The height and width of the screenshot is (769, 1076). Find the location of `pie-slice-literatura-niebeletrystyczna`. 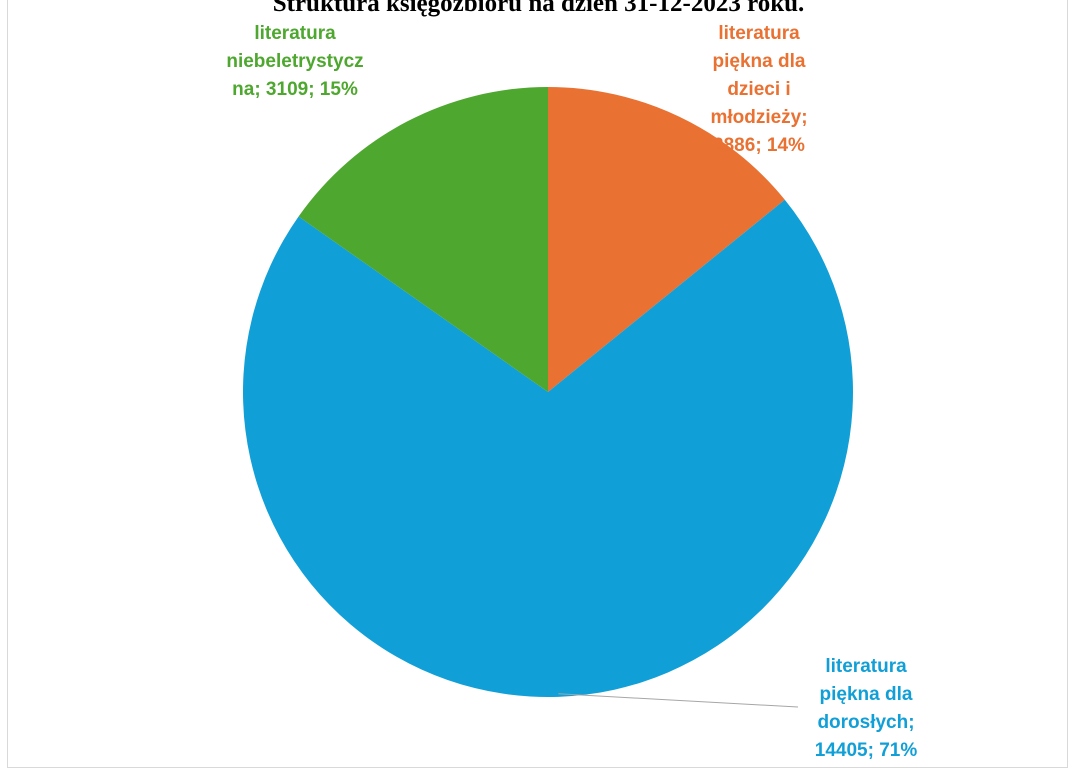

pie-slice-literatura-niebeletrystyczna is located at coordinates (423, 239).